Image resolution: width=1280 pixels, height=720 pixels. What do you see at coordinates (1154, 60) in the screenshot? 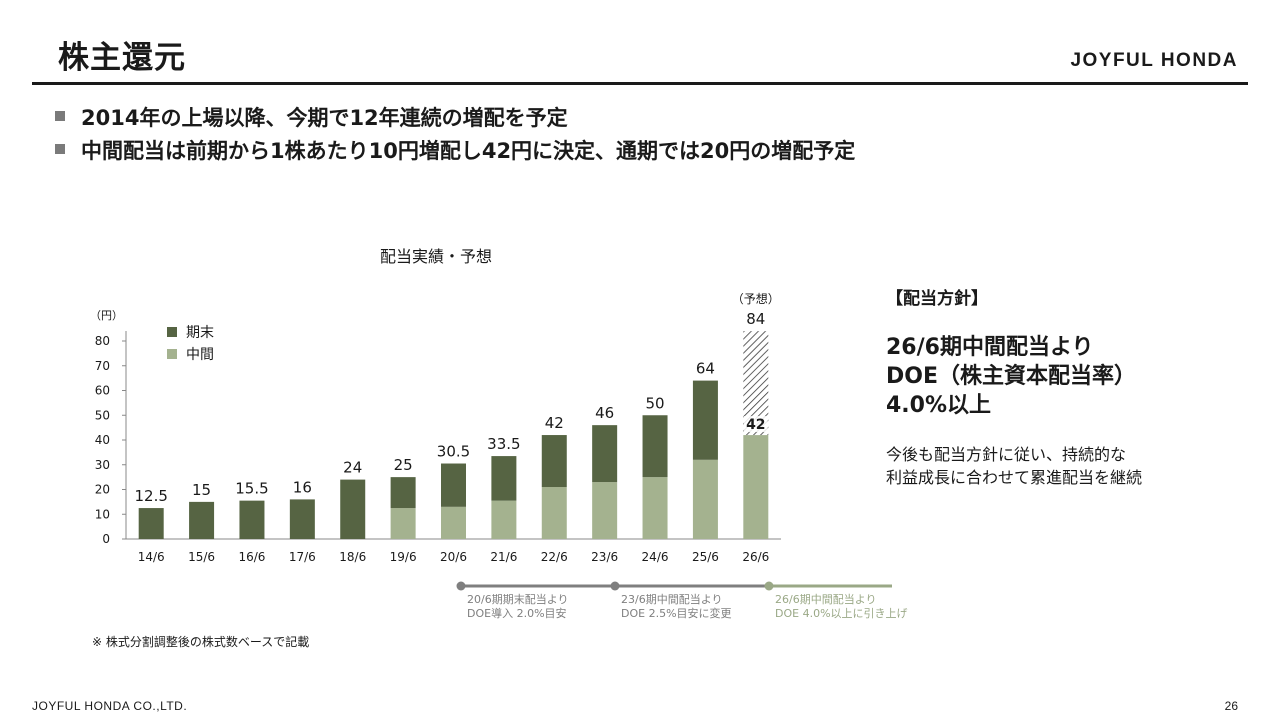
I see `company-logo: JOYFUL HONDA` at bounding box center [1154, 60].